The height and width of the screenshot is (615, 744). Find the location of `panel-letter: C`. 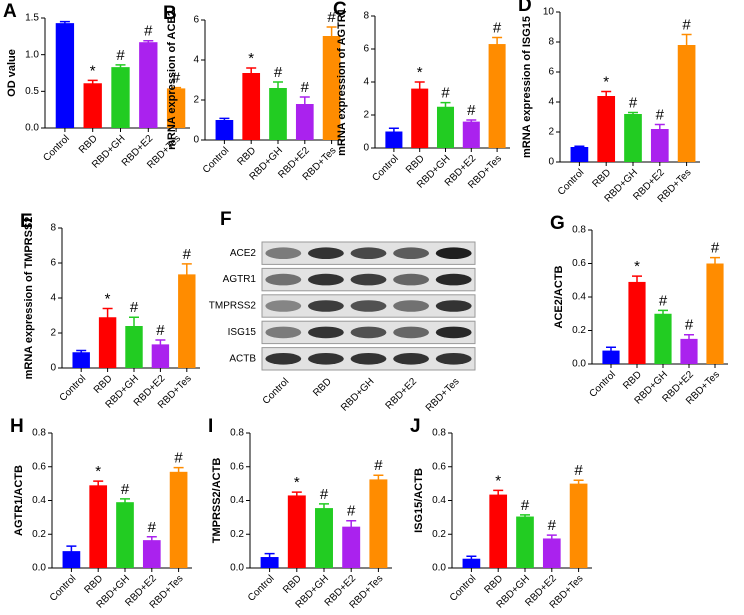

panel-letter: C is located at coordinates (340, 10).